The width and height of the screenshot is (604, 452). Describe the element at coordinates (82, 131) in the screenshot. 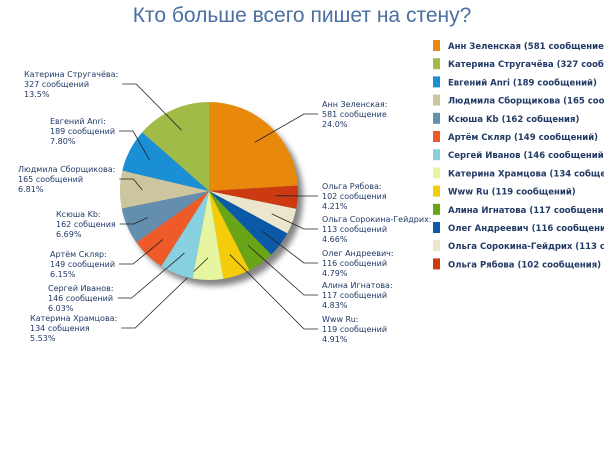

I see `data-label-text: 189 сообщений` at that location.